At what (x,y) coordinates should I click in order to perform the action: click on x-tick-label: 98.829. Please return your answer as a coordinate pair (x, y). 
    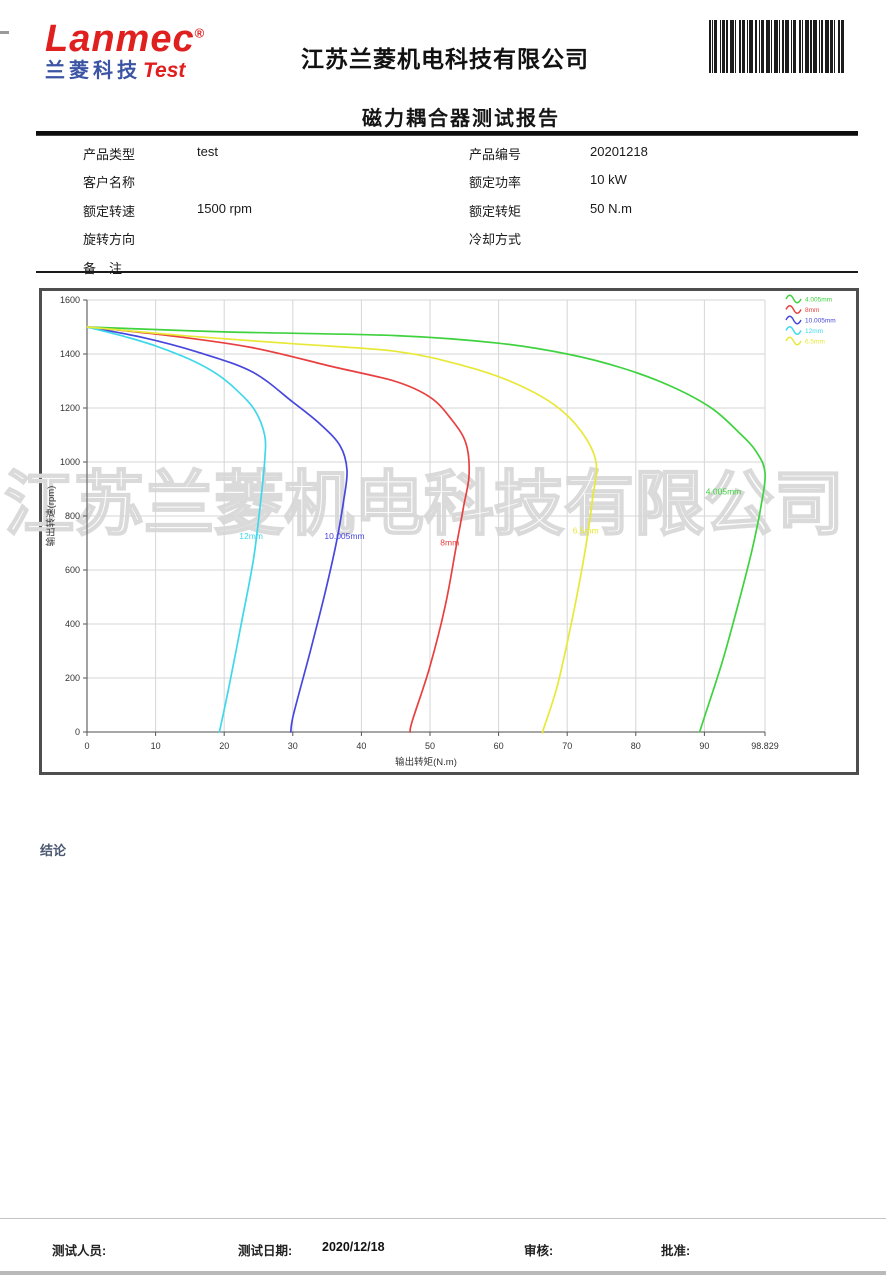
    Looking at the image, I should click on (765, 746).